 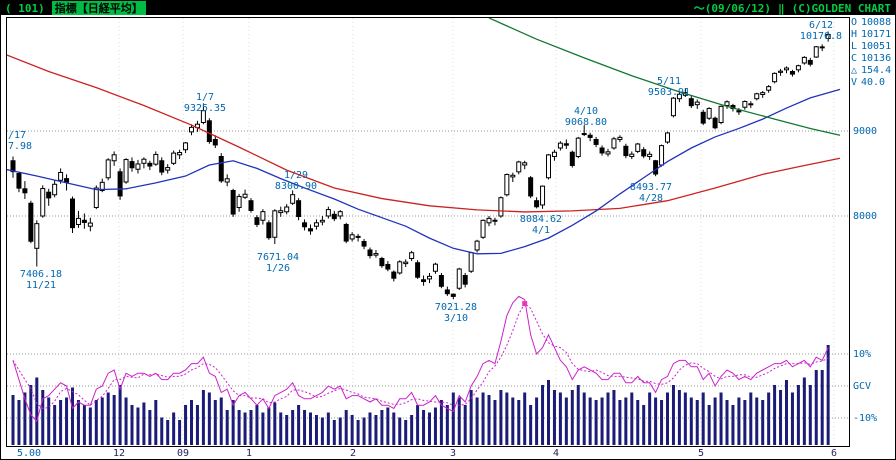 I want to click on month-axis-label: 2, so click(x=353, y=453).